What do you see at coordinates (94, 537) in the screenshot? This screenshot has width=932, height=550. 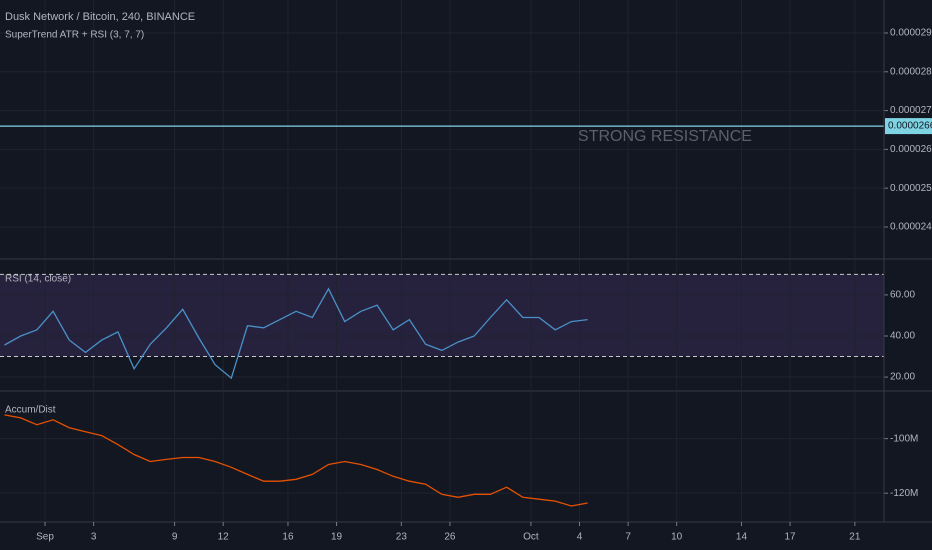 I see `x-tick-label: 3` at bounding box center [94, 537].